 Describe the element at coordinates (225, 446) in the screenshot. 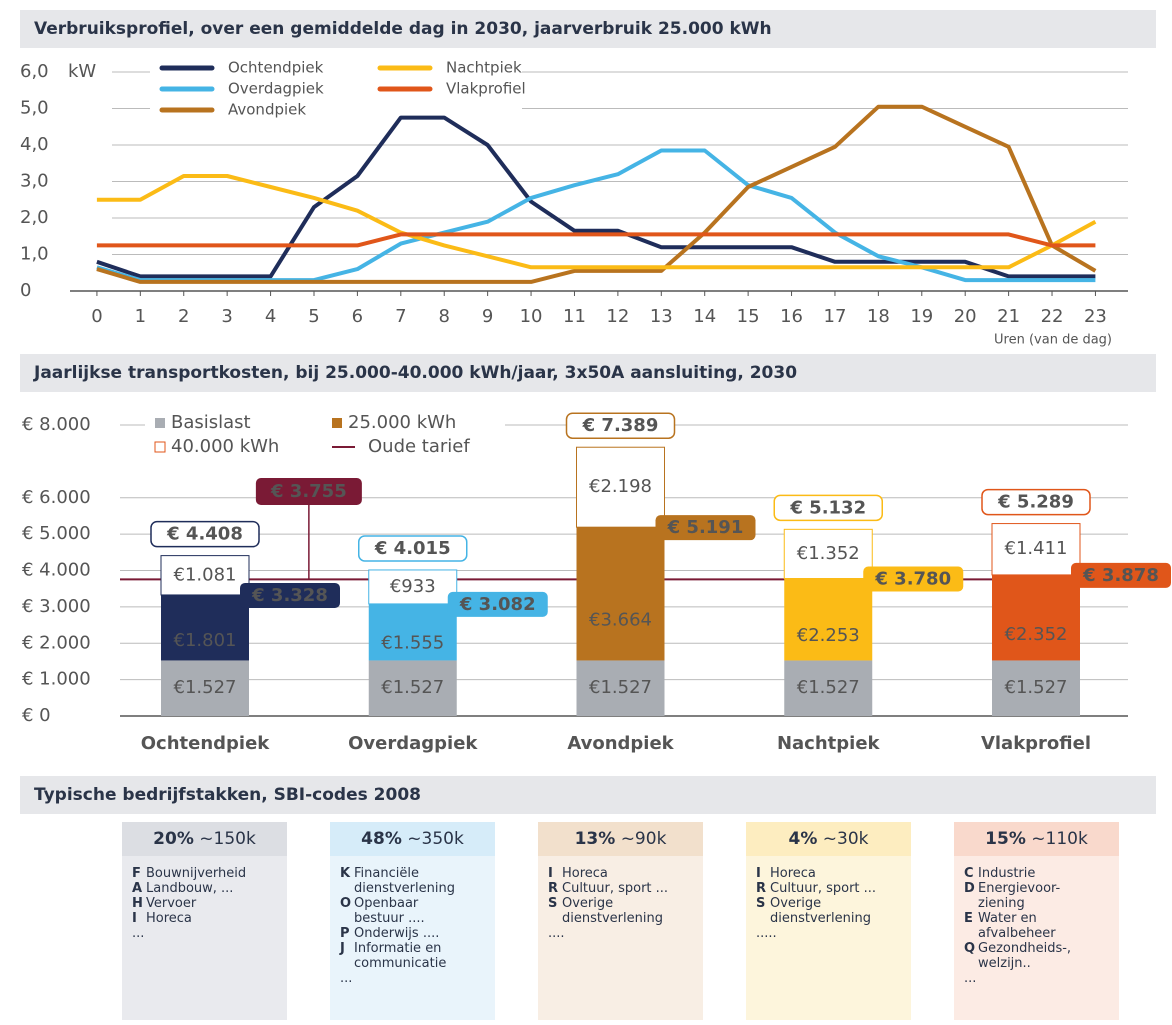

I see `legend-label: 40.000 kWh` at that location.